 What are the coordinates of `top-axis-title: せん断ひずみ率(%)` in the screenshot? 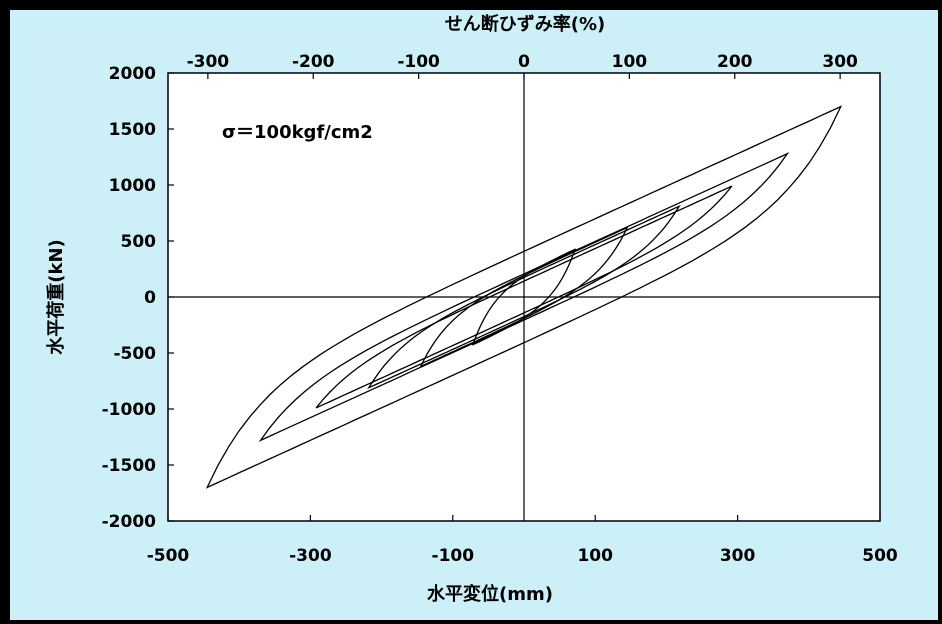 It's located at (525, 24).